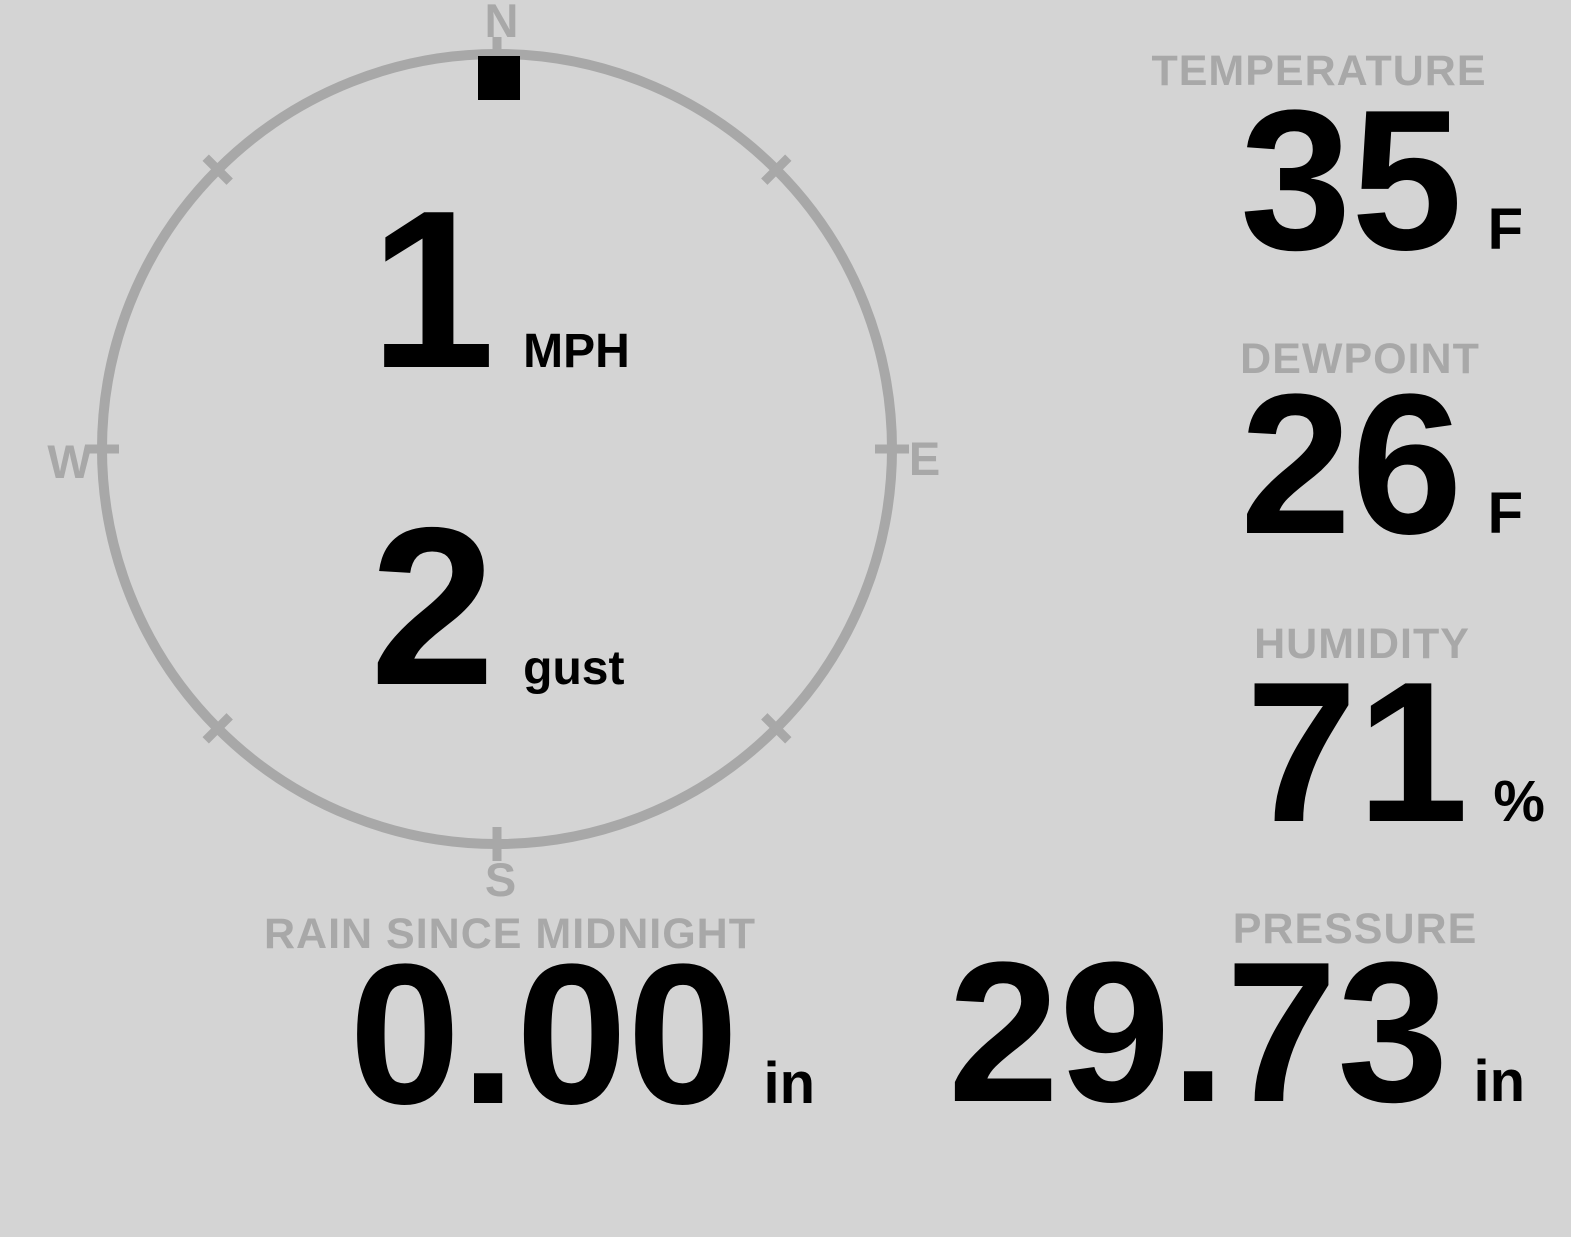  What do you see at coordinates (574, 668) in the screenshot?
I see `wind-gust-unit: gust` at bounding box center [574, 668].